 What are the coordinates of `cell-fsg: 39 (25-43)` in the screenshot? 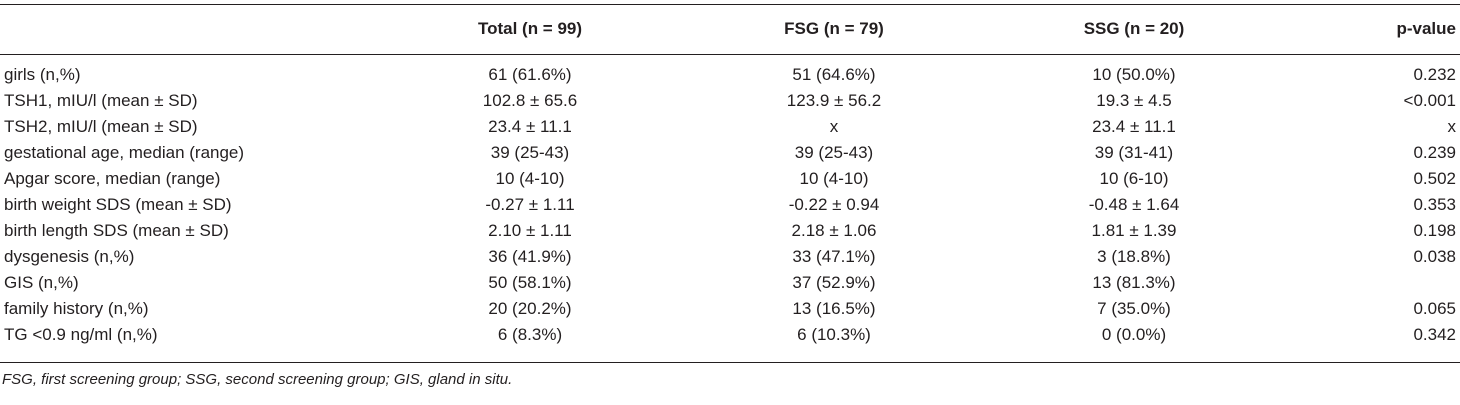 It's located at (834, 152).